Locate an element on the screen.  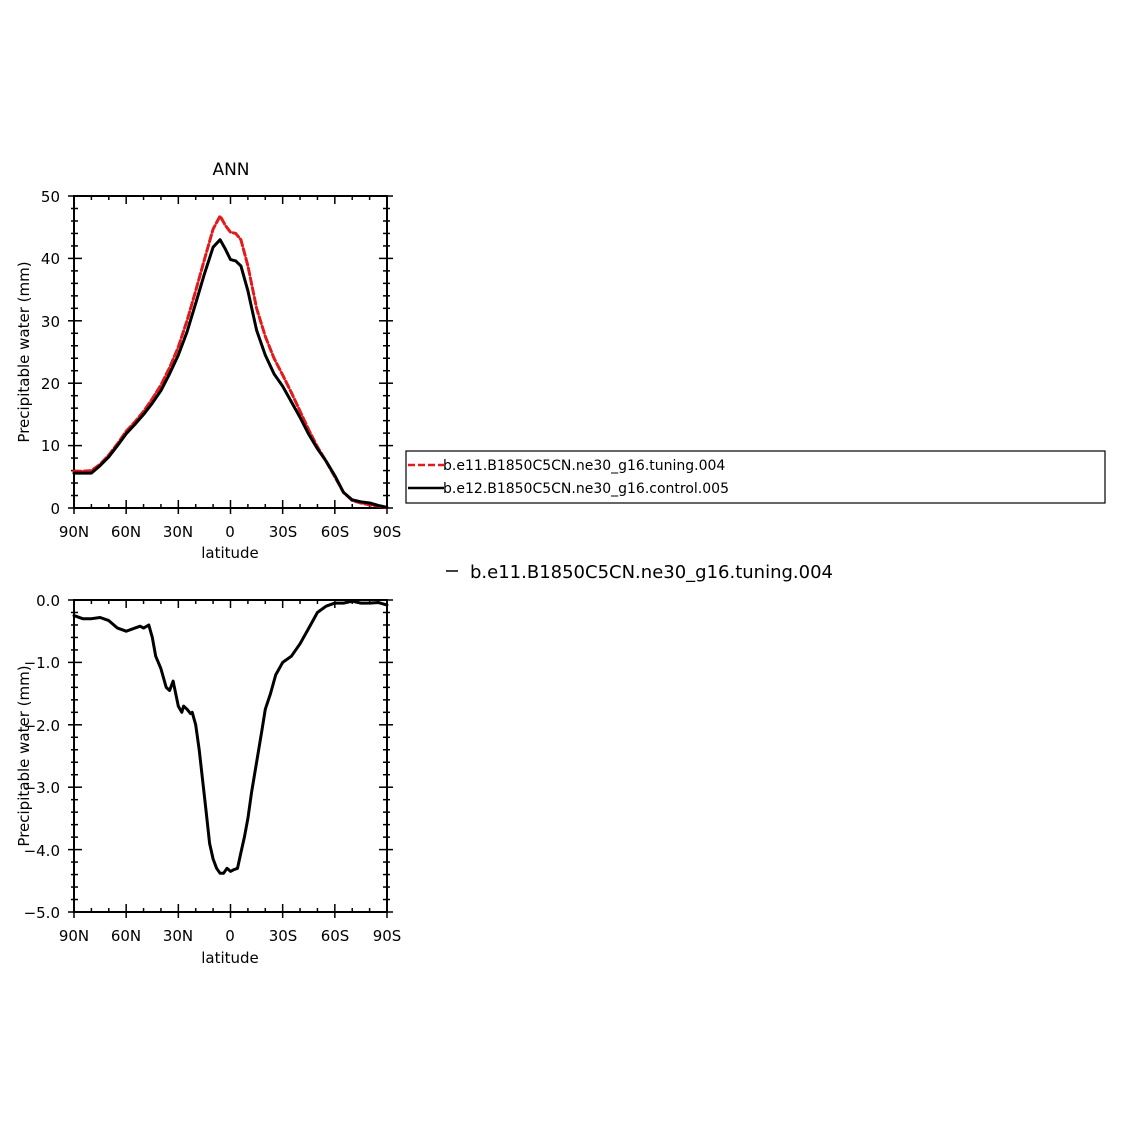
bottom-series-group is located at coordinates (230, 737).